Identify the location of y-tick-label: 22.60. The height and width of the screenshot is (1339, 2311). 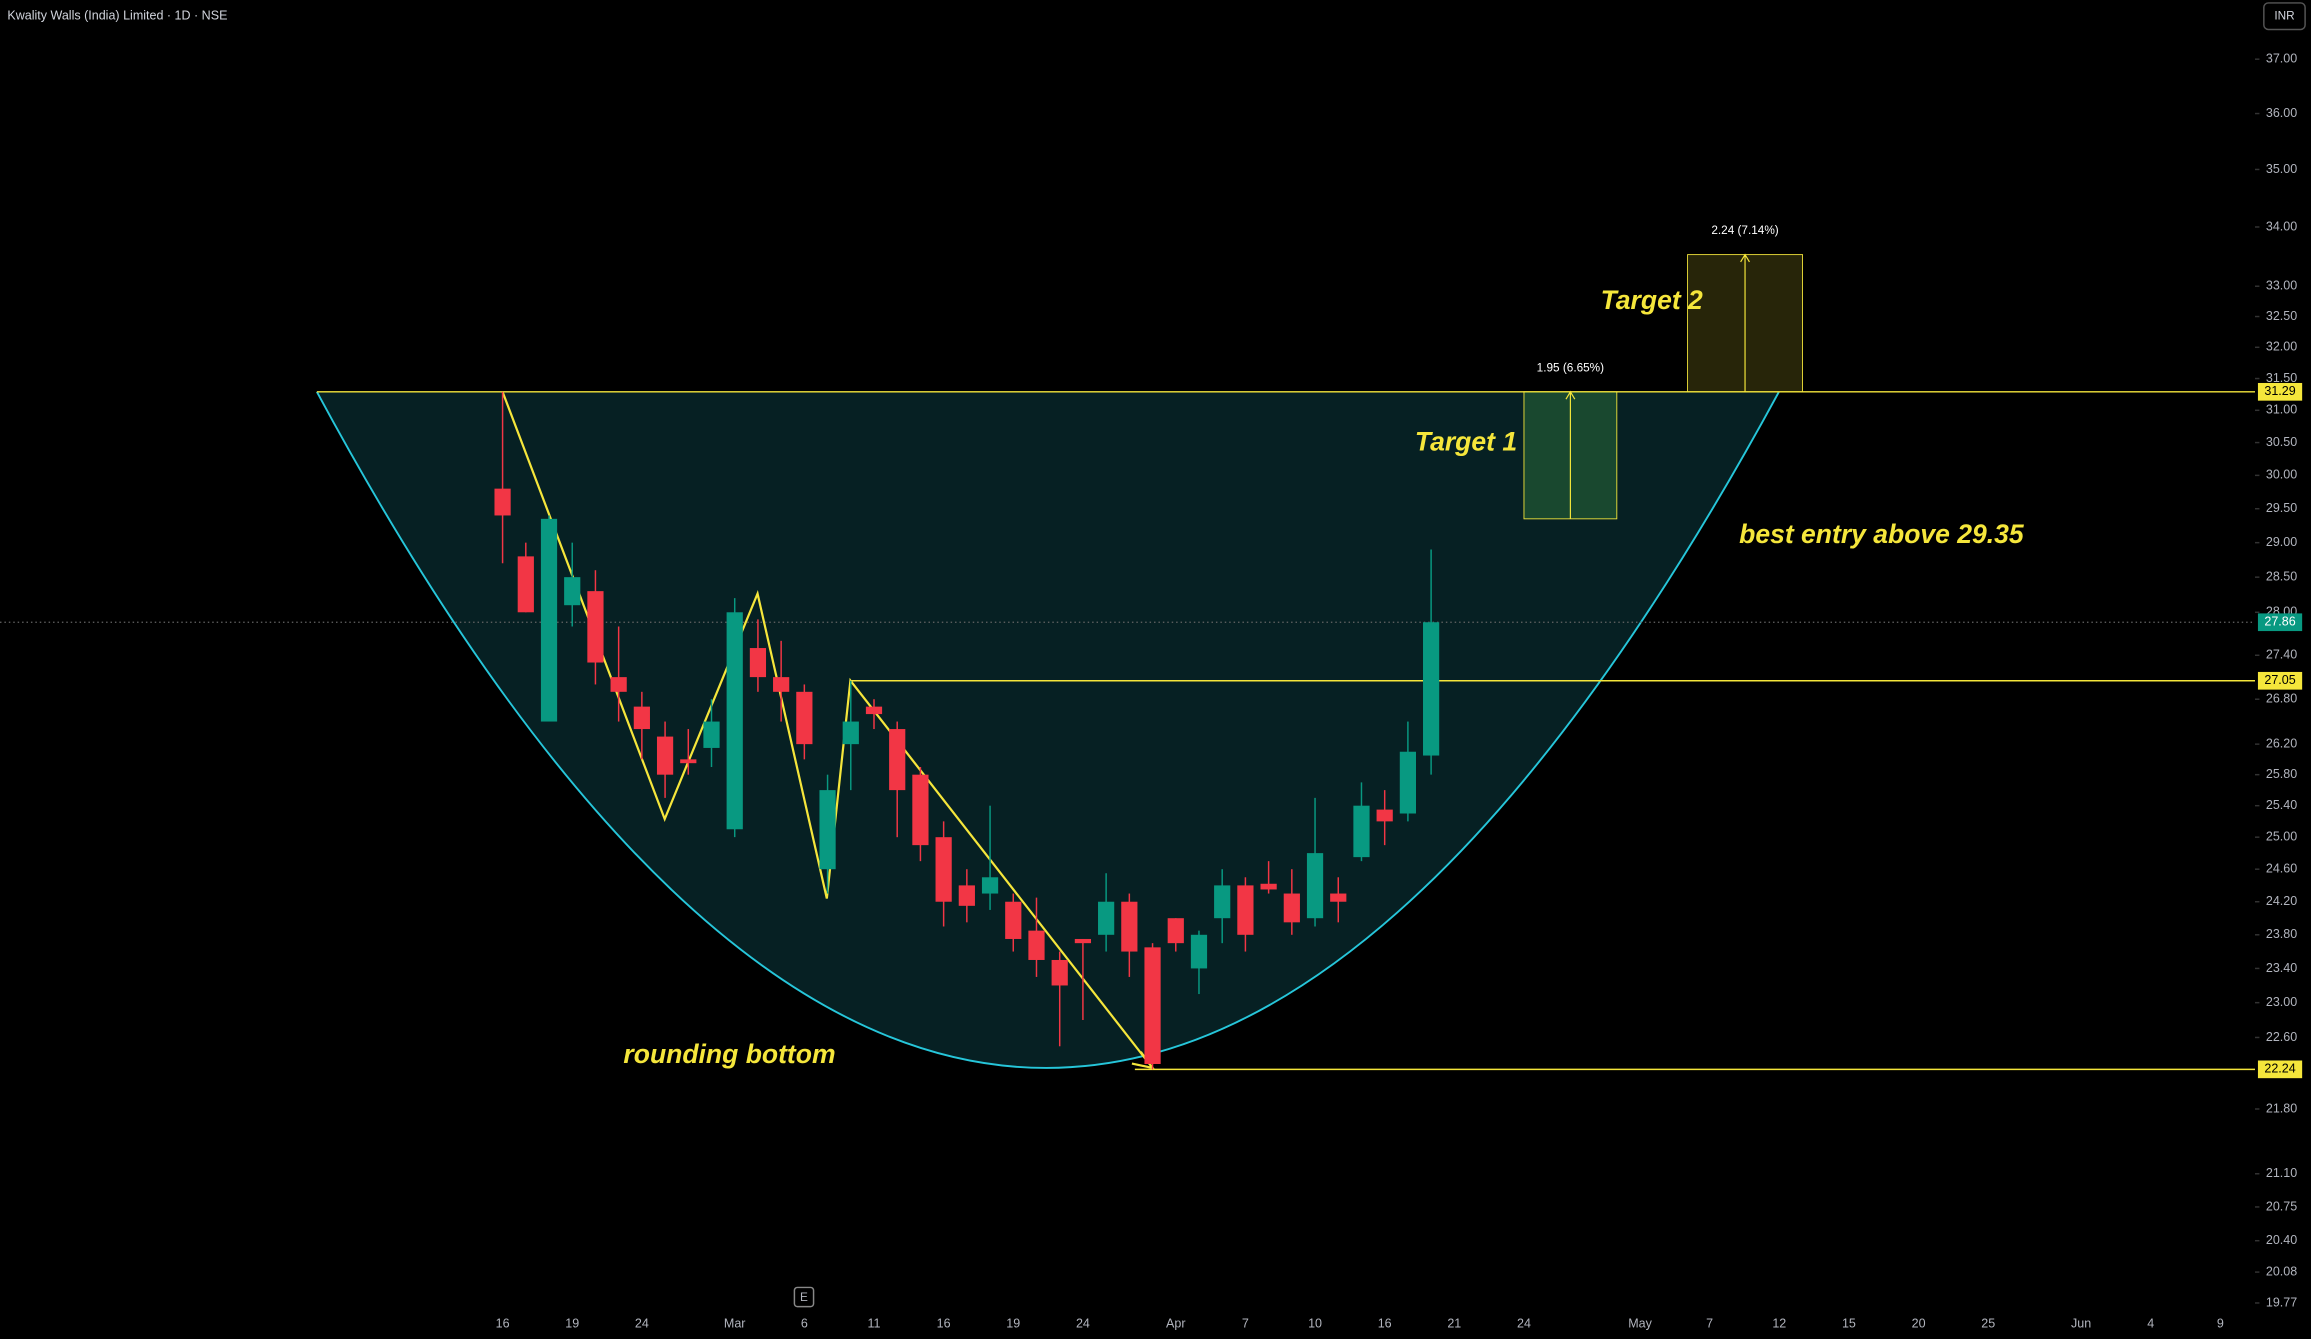
(2281, 1037).